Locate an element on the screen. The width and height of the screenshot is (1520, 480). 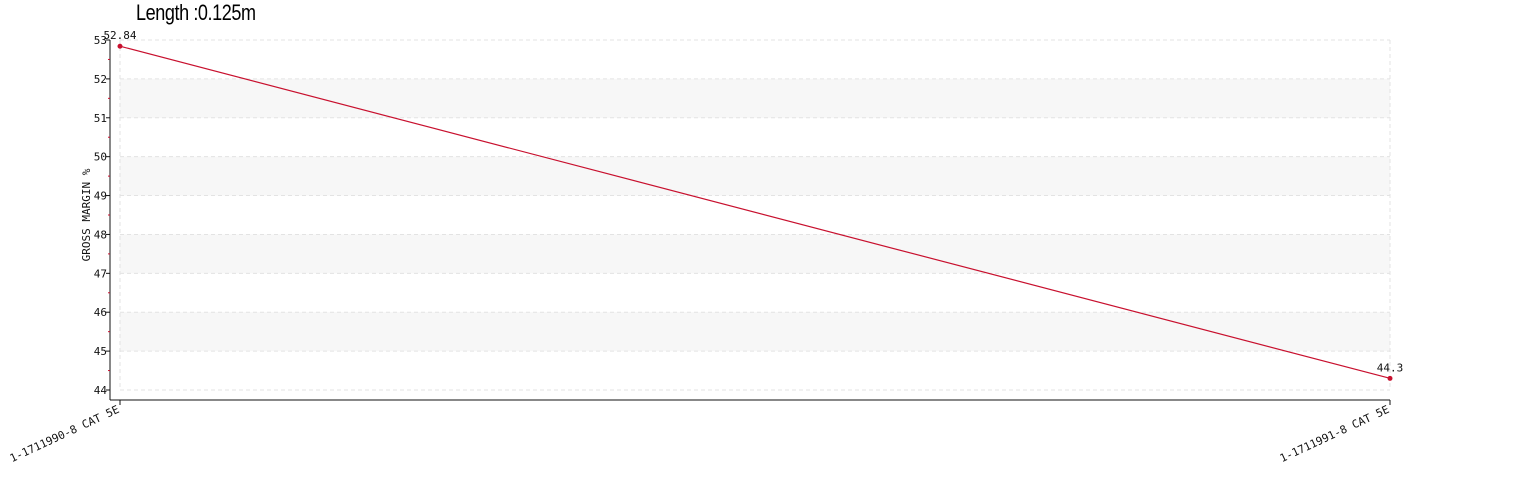
y-tick-label: 53 is located at coordinates (100, 40).